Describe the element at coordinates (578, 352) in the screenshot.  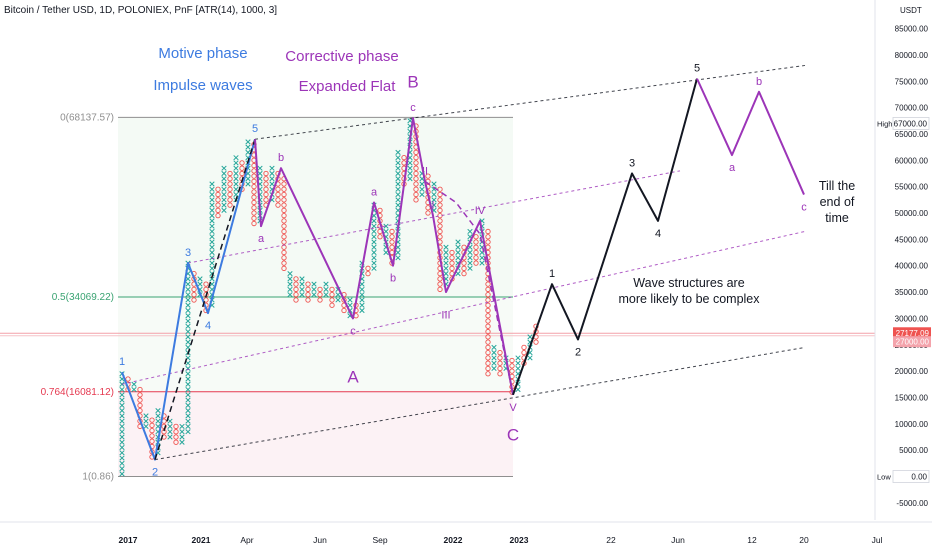
I see `wave-label: 2` at that location.